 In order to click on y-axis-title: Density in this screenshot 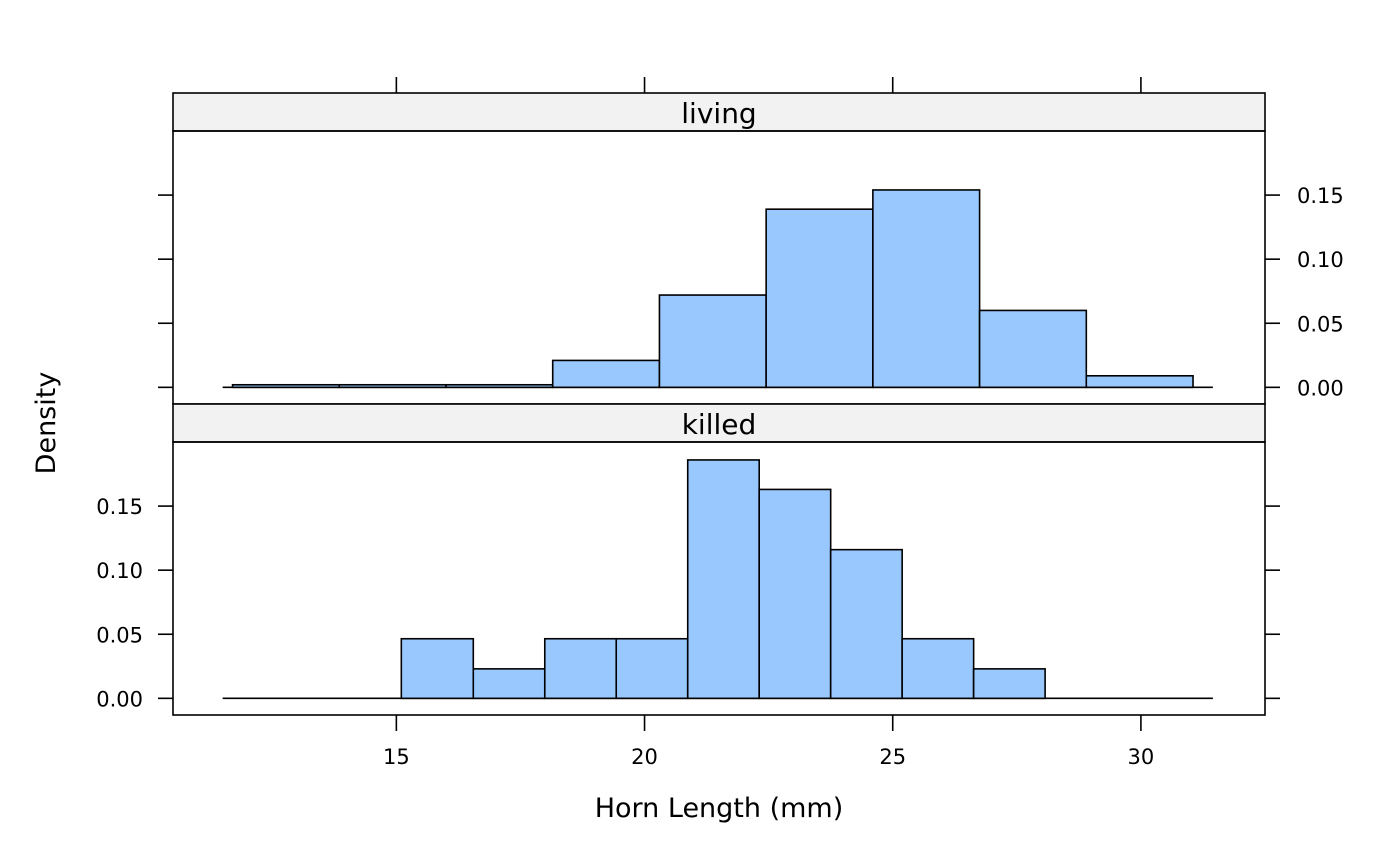, I will do `click(46, 423)`.